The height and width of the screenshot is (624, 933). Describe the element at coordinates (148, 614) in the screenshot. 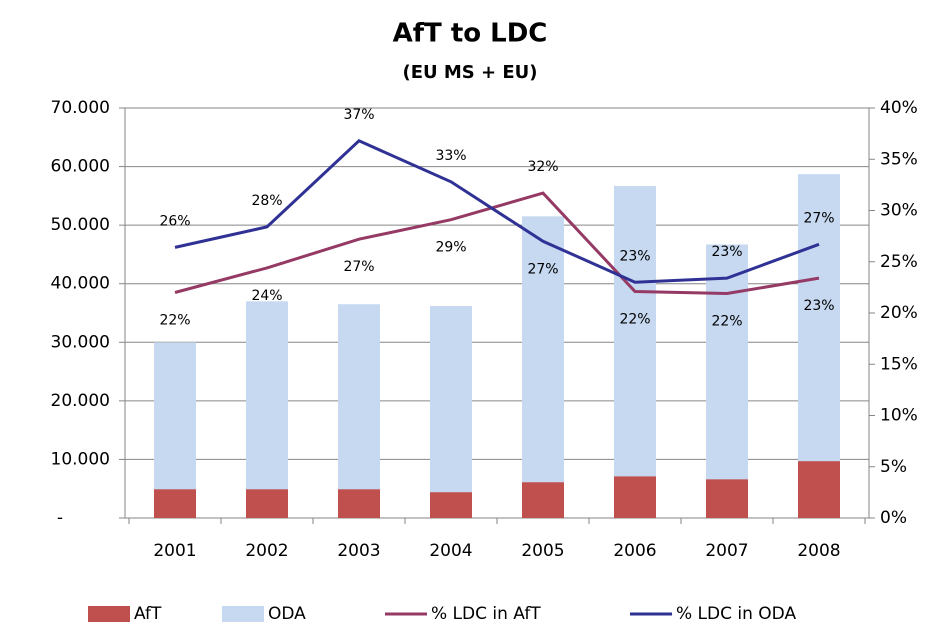

I see `legend-label: AfT` at that location.